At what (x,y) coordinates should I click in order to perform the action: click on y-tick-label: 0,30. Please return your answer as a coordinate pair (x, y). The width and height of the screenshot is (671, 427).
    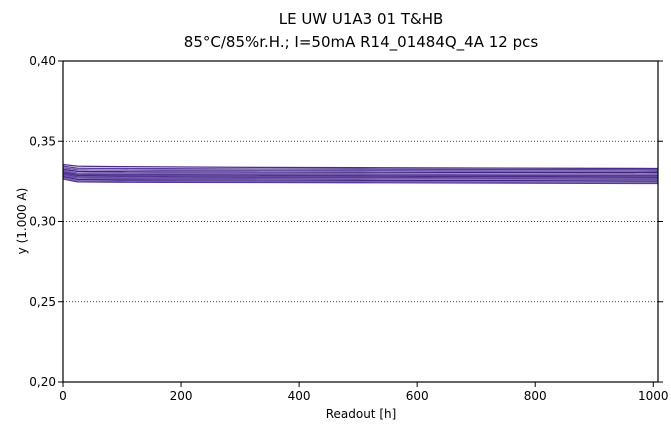
    Looking at the image, I should click on (42, 222).